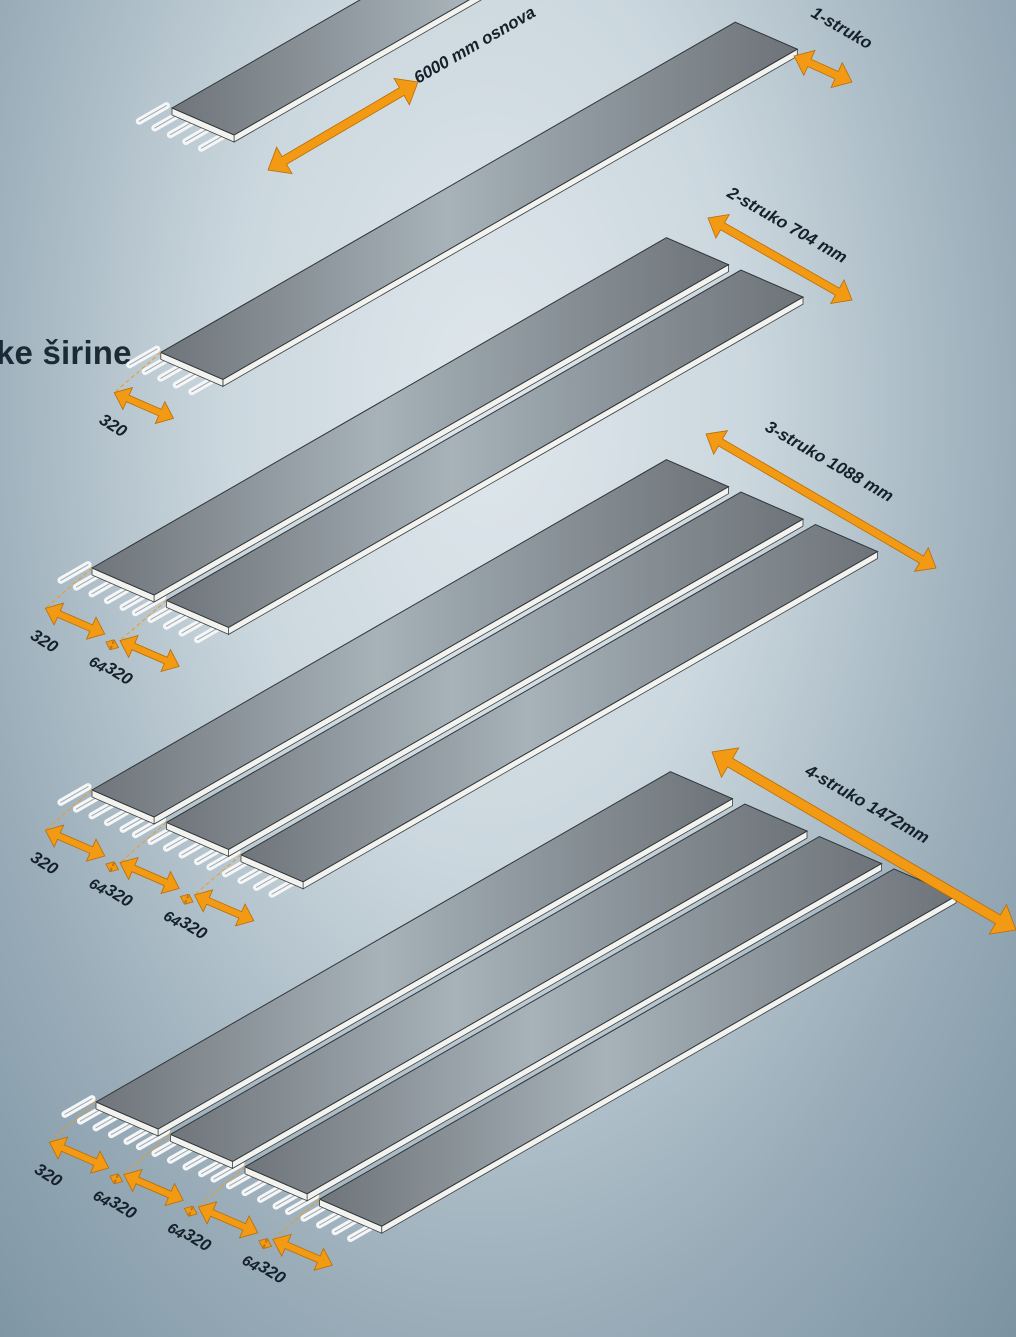 This screenshot has height=1337, width=1016. Describe the element at coordinates (842, 28) in the screenshot. I see `group-label: 1-struko` at that location.